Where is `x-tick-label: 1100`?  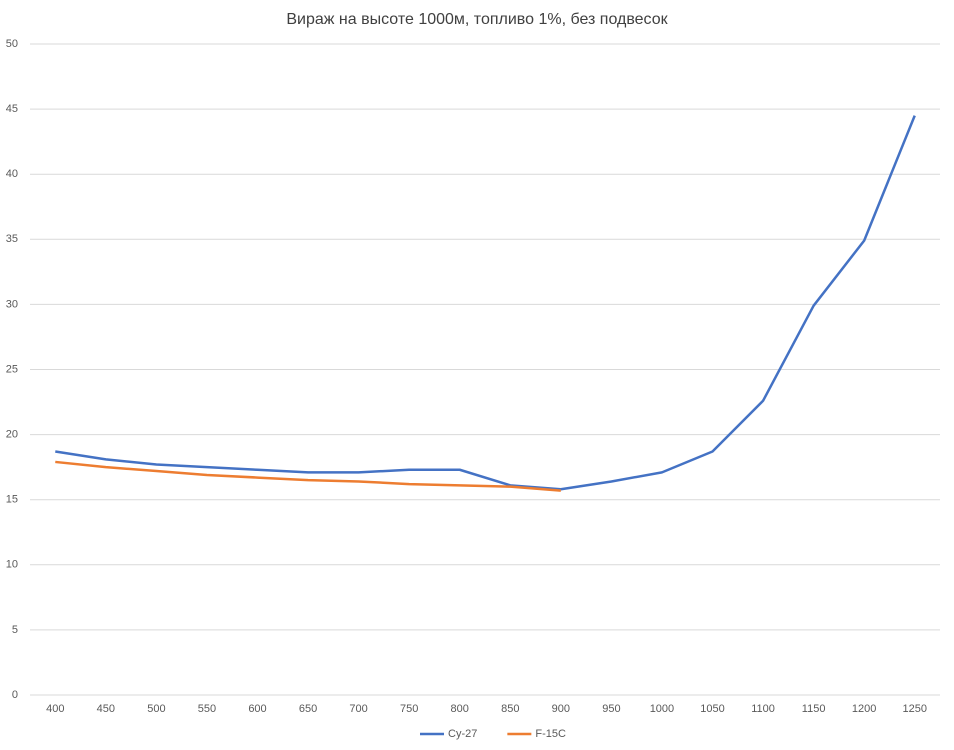
x-tick-label: 1100 is located at coordinates (763, 709).